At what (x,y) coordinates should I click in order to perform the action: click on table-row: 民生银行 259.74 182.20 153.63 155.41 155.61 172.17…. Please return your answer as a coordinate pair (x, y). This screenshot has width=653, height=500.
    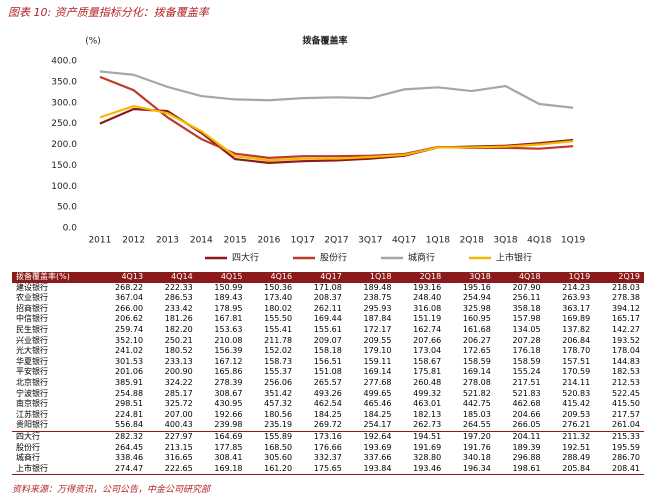
    Looking at the image, I should click on (328, 330).